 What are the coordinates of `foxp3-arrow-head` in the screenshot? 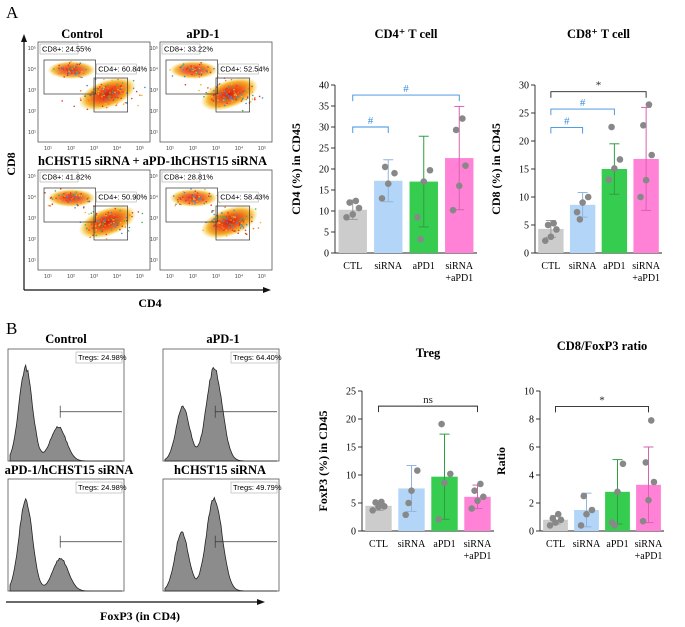 It's located at (261, 602).